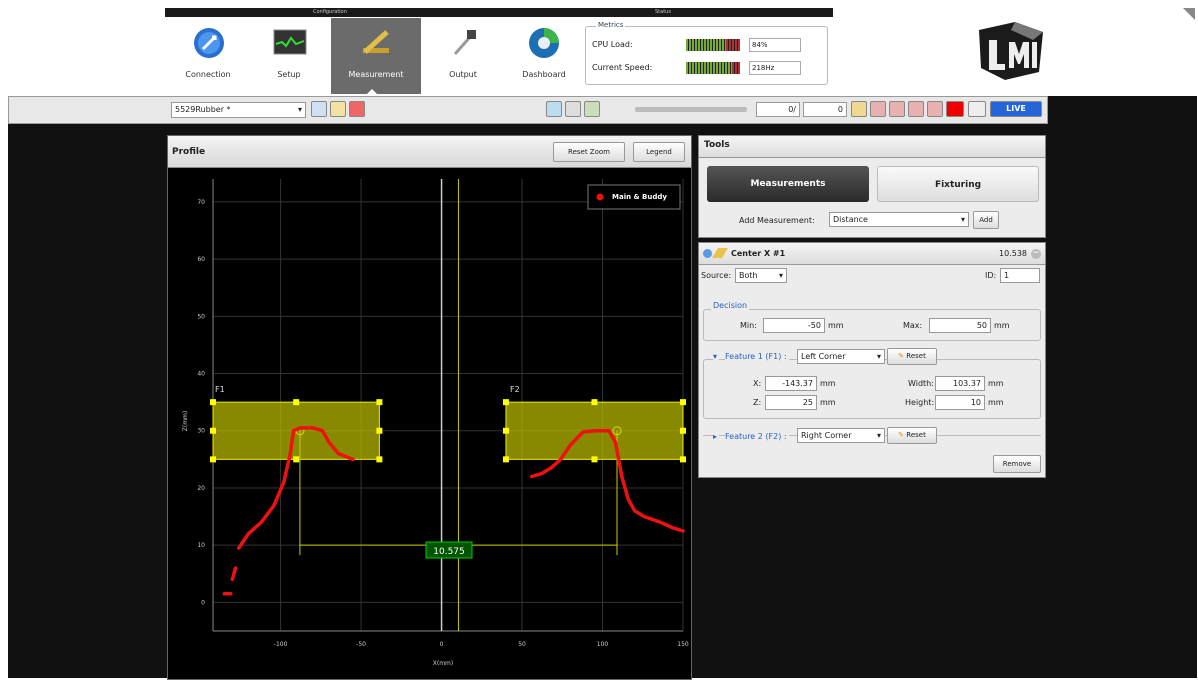  Describe the element at coordinates (281, 644) in the screenshot. I see `x-tick-label: -100` at that location.